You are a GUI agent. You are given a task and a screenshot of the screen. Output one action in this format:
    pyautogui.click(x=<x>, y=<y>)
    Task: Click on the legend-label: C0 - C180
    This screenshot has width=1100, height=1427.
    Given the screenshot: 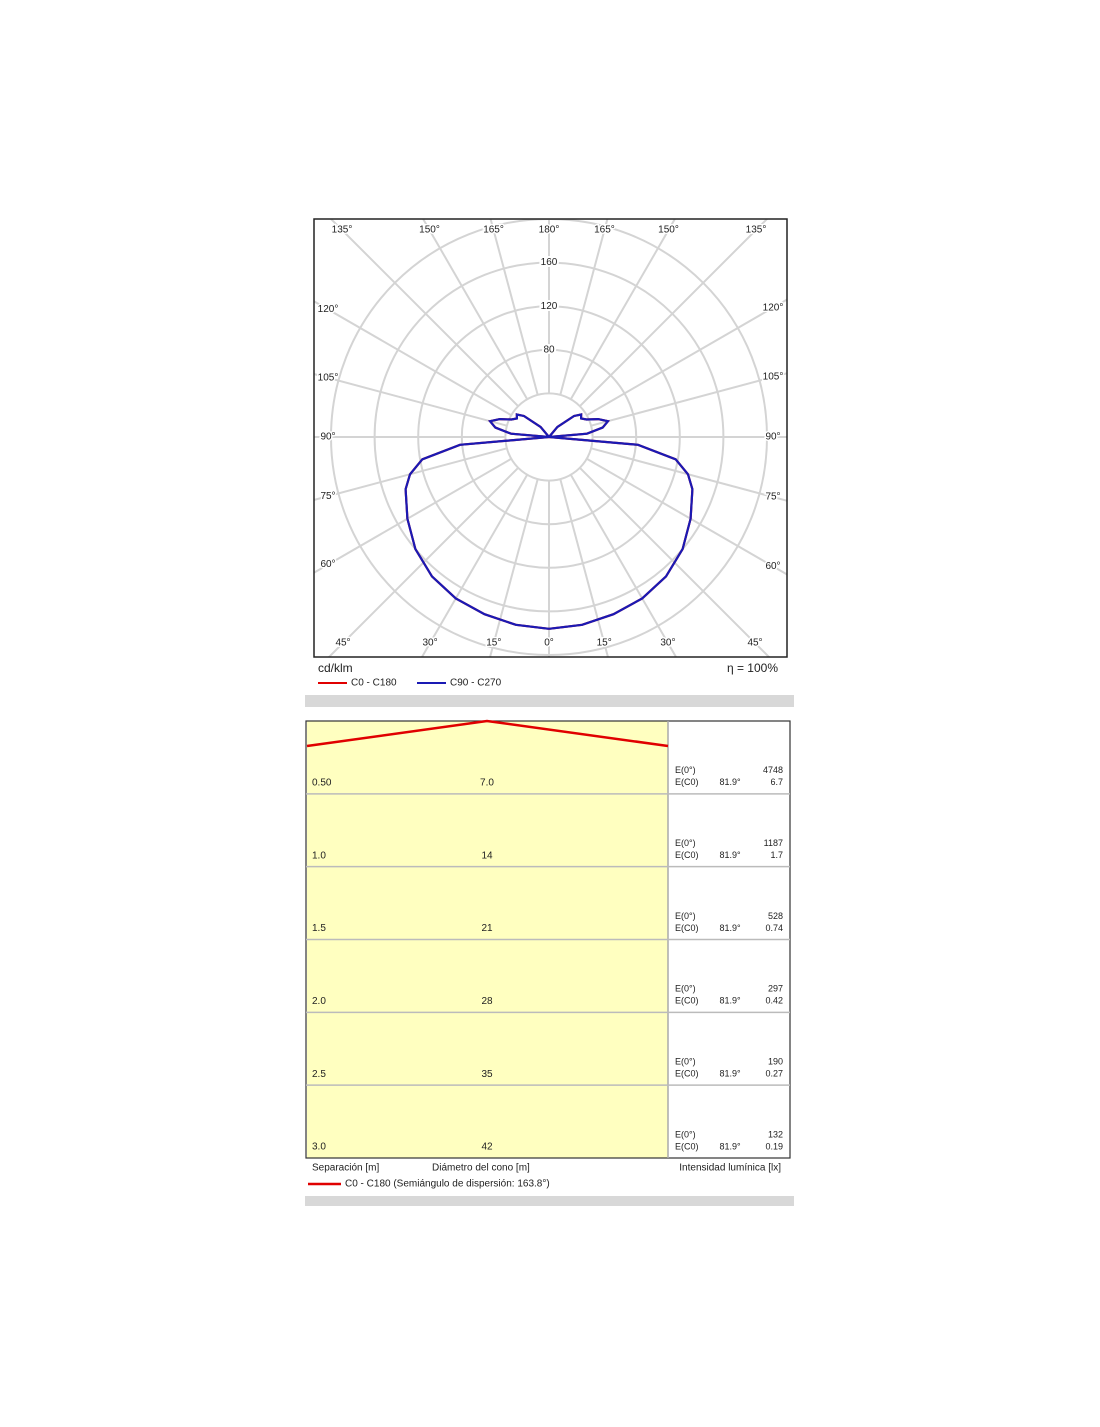 What is the action you would take?
    pyautogui.click(x=374, y=683)
    